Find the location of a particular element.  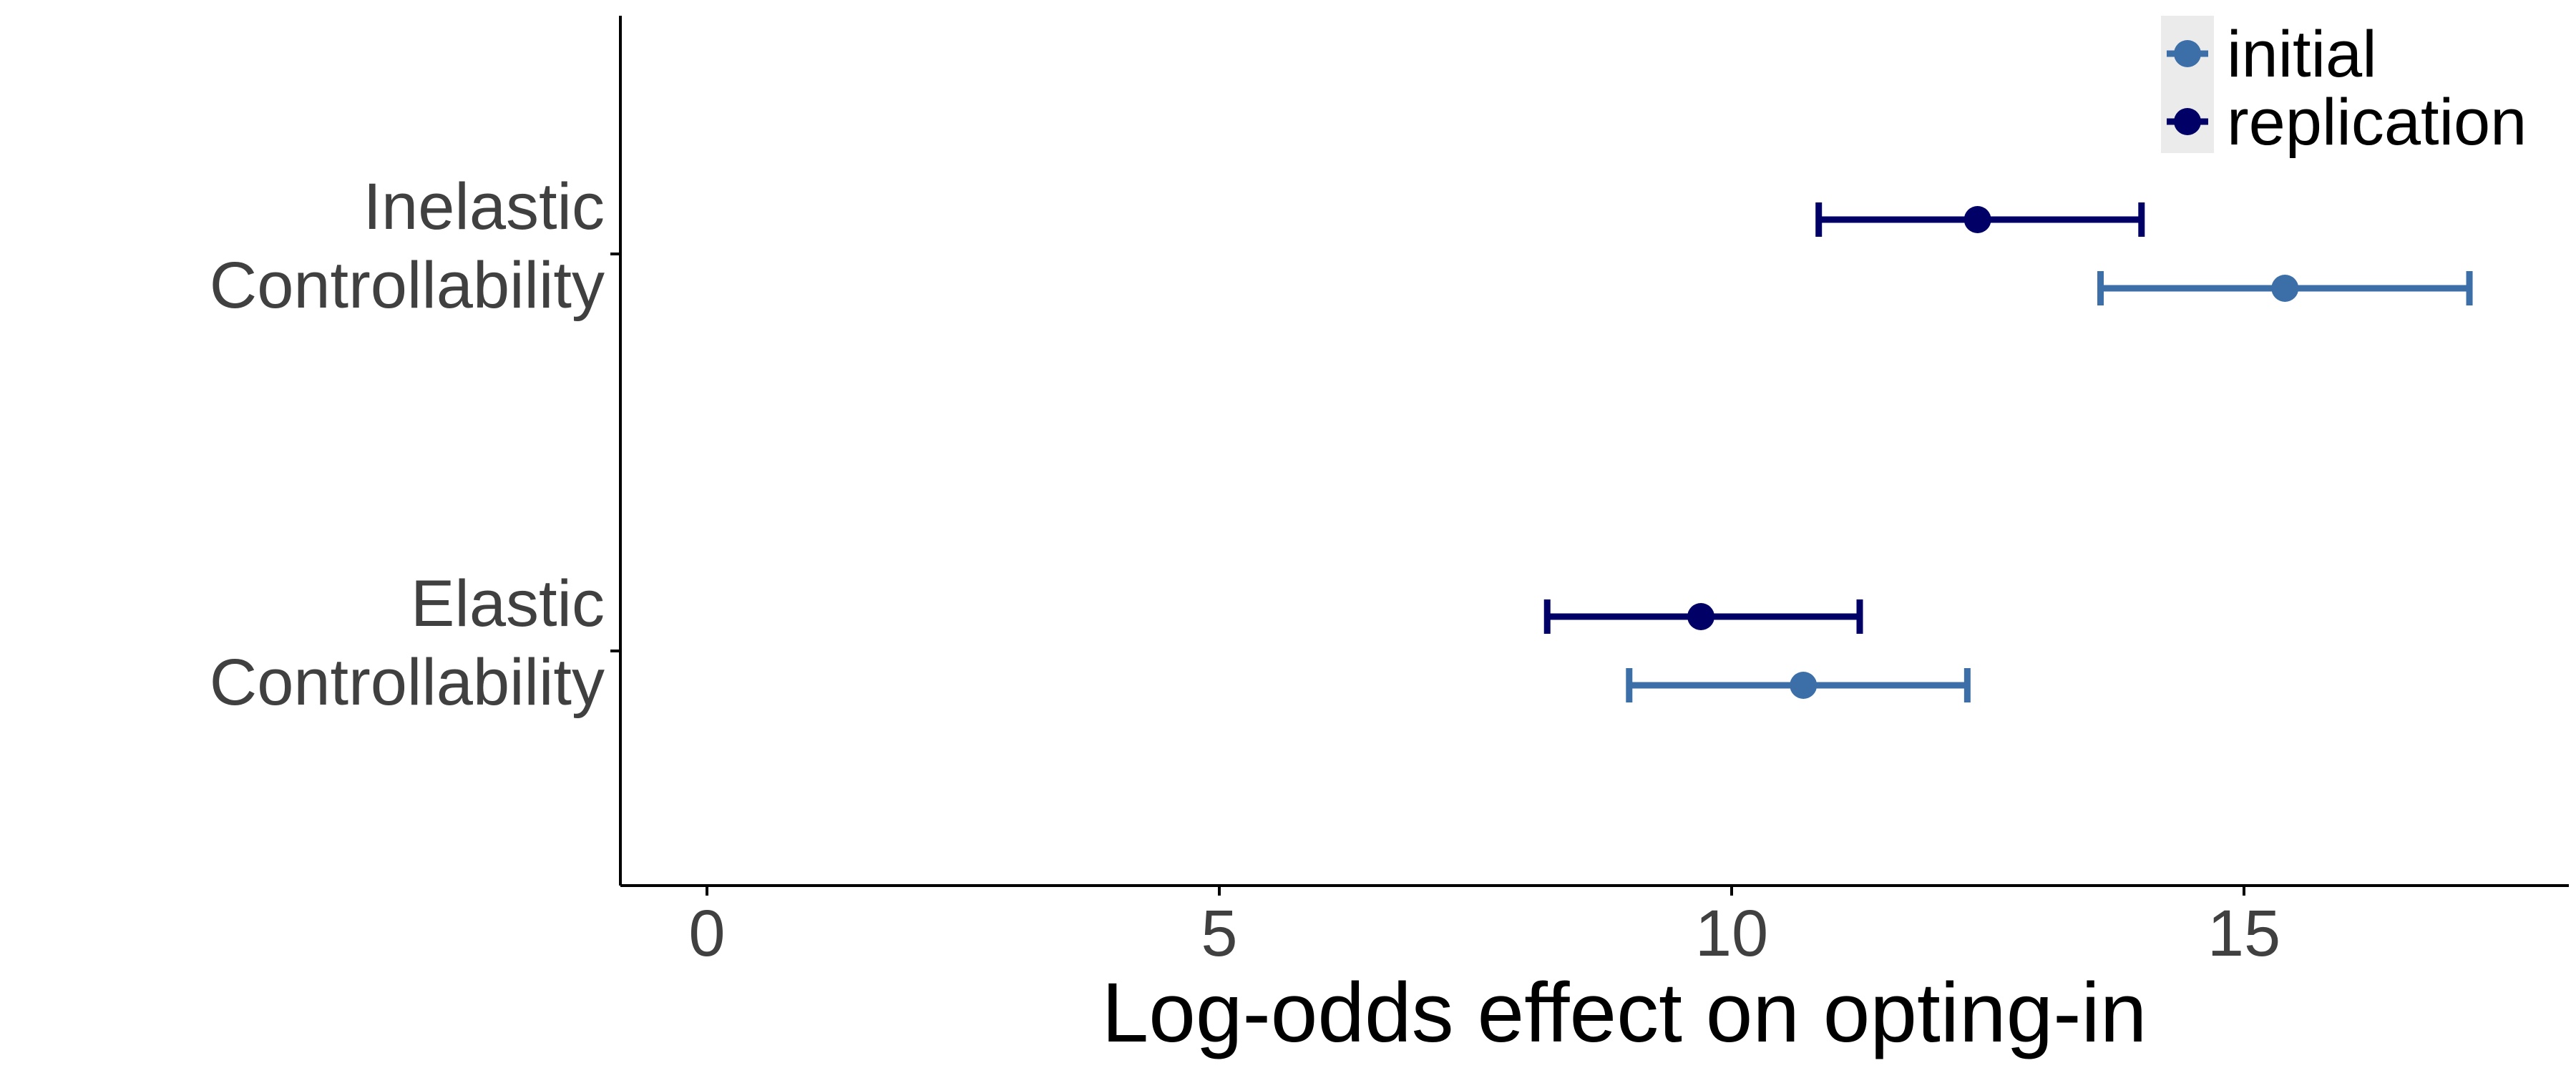

x-tick-label: 0 is located at coordinates (706, 934).